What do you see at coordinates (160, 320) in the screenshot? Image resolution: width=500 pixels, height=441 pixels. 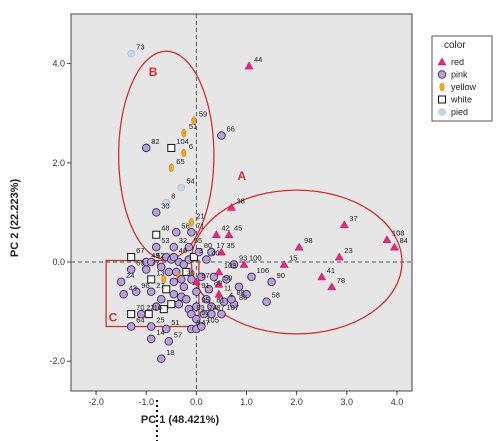 I see `point-label-25: 25` at bounding box center [160, 320].